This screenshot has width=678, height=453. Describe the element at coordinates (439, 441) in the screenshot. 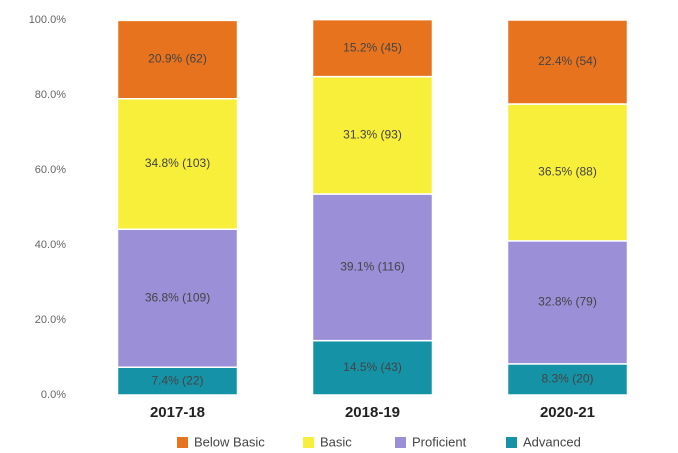

I see `legend-label: Proficient` at that location.